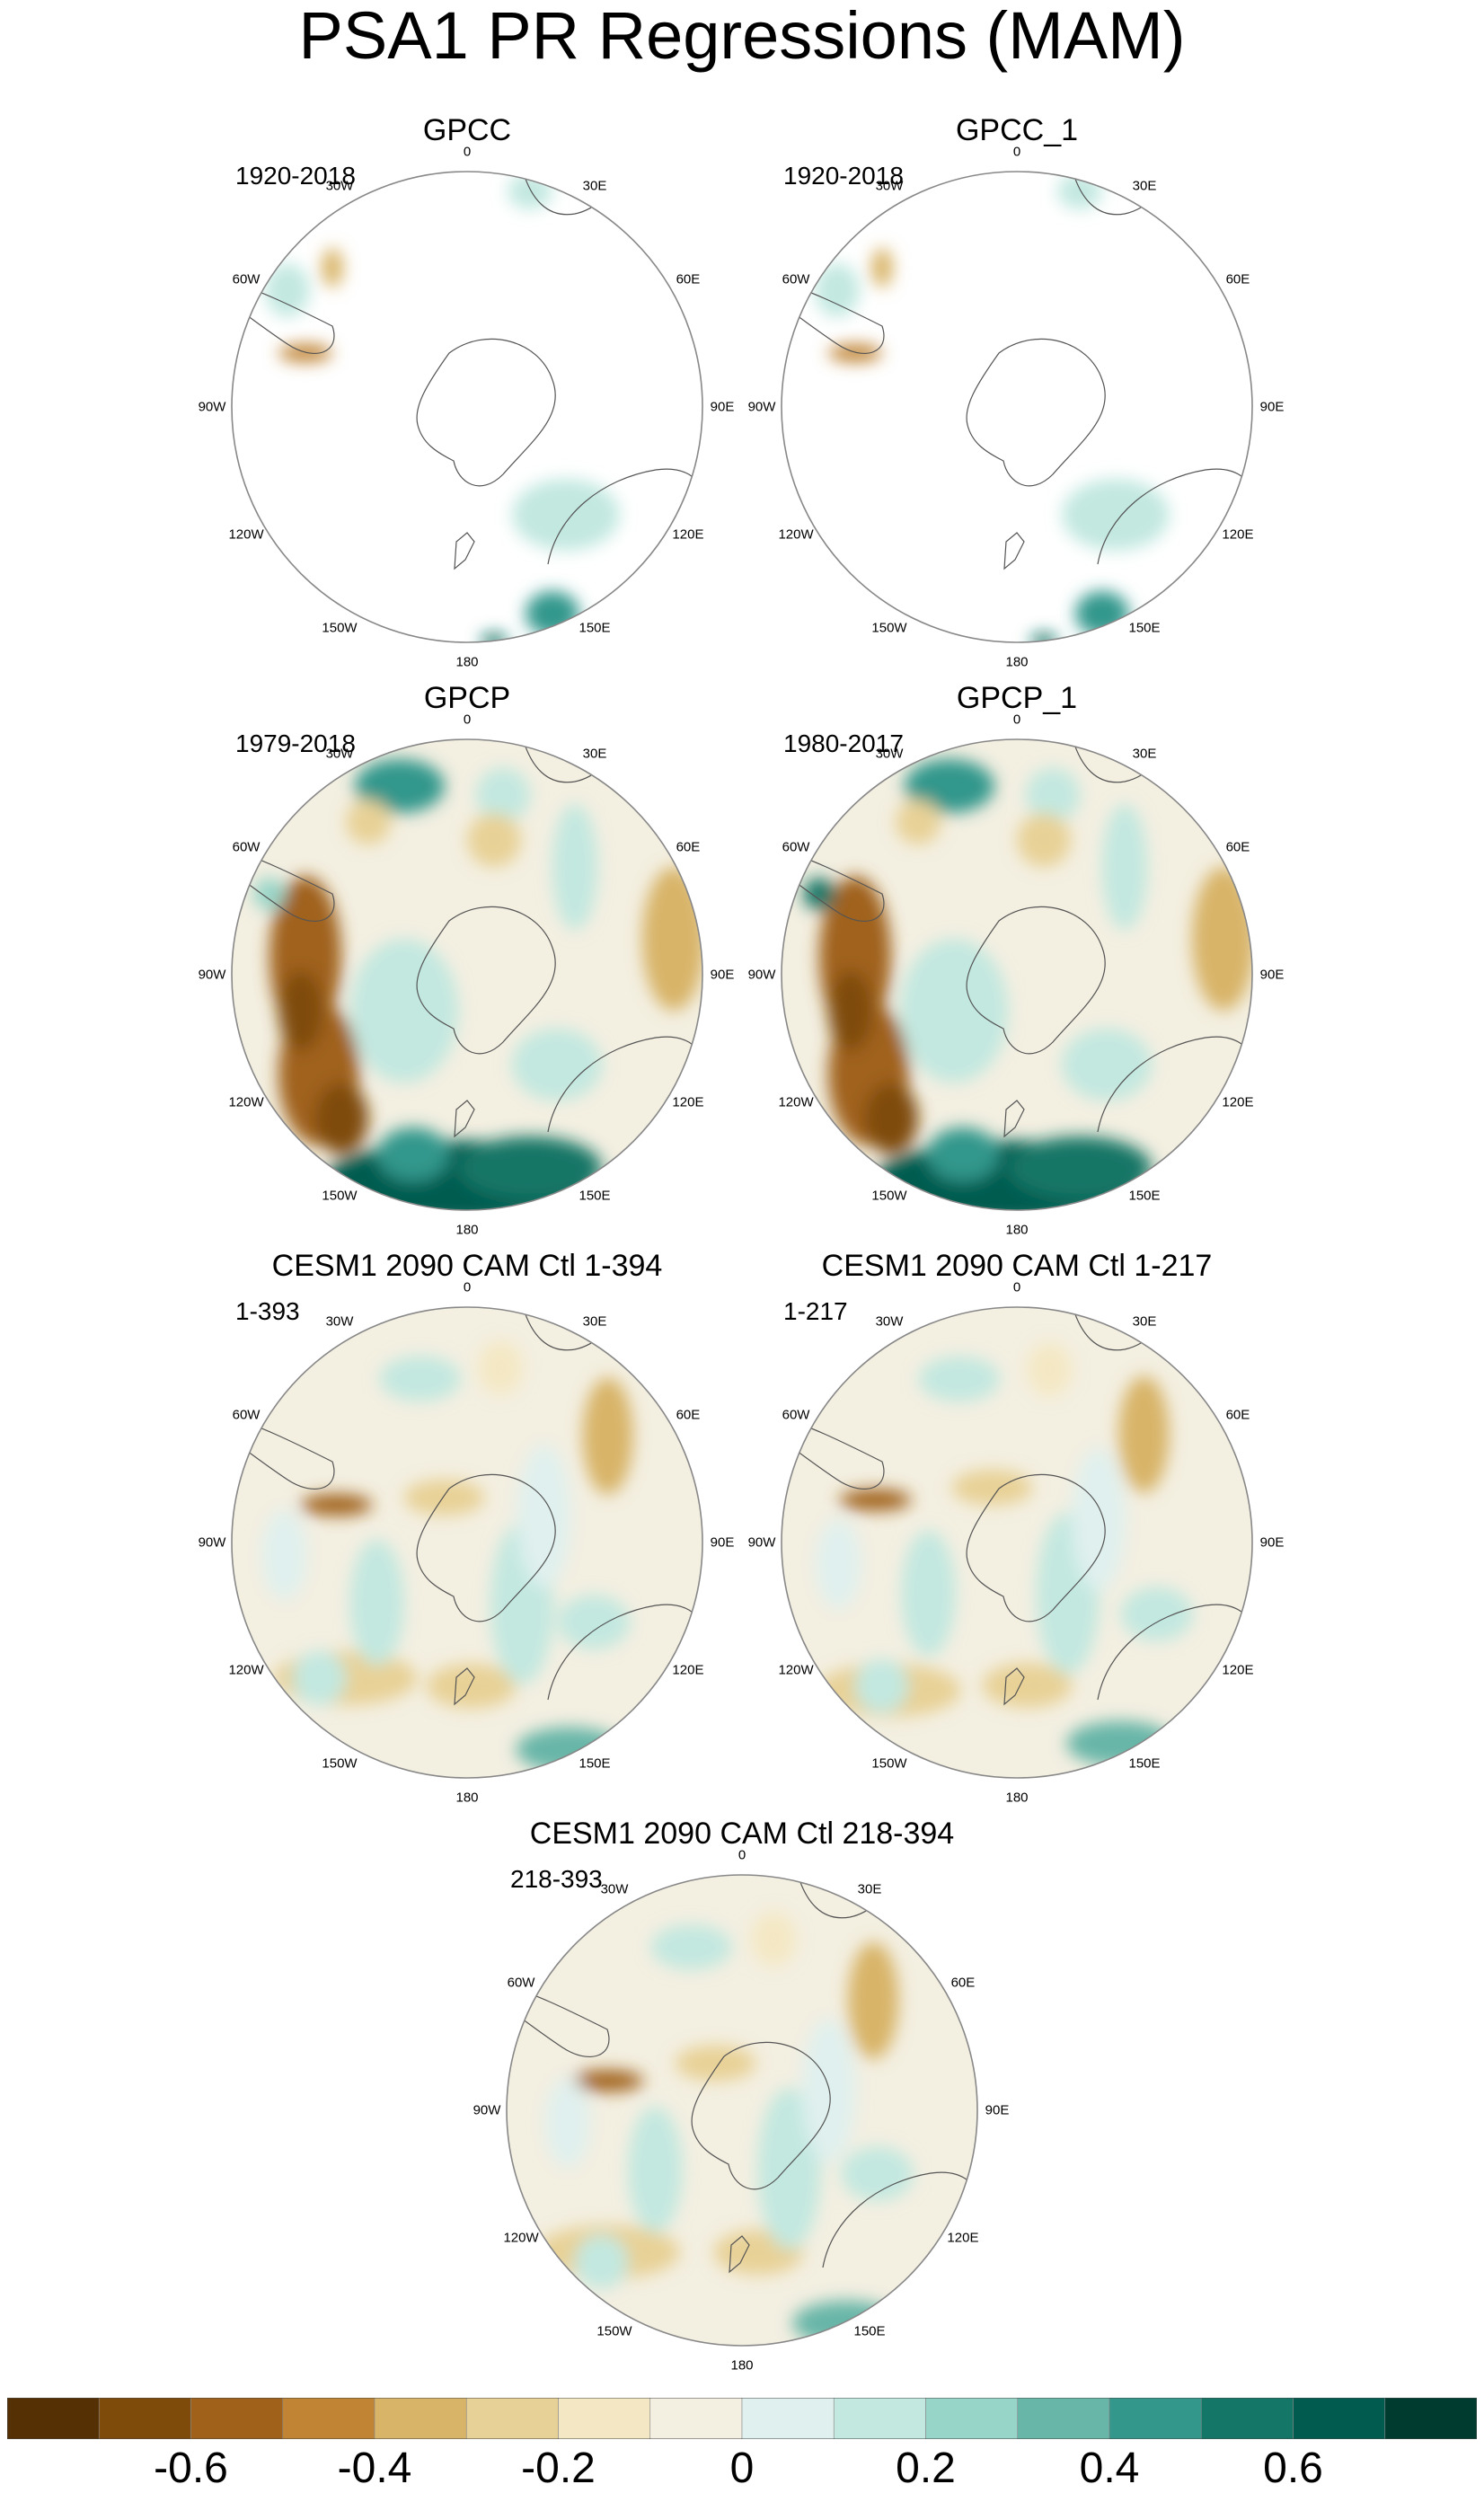  What do you see at coordinates (267, 1311) in the screenshot?
I see `panel-period: 1-393` at bounding box center [267, 1311].